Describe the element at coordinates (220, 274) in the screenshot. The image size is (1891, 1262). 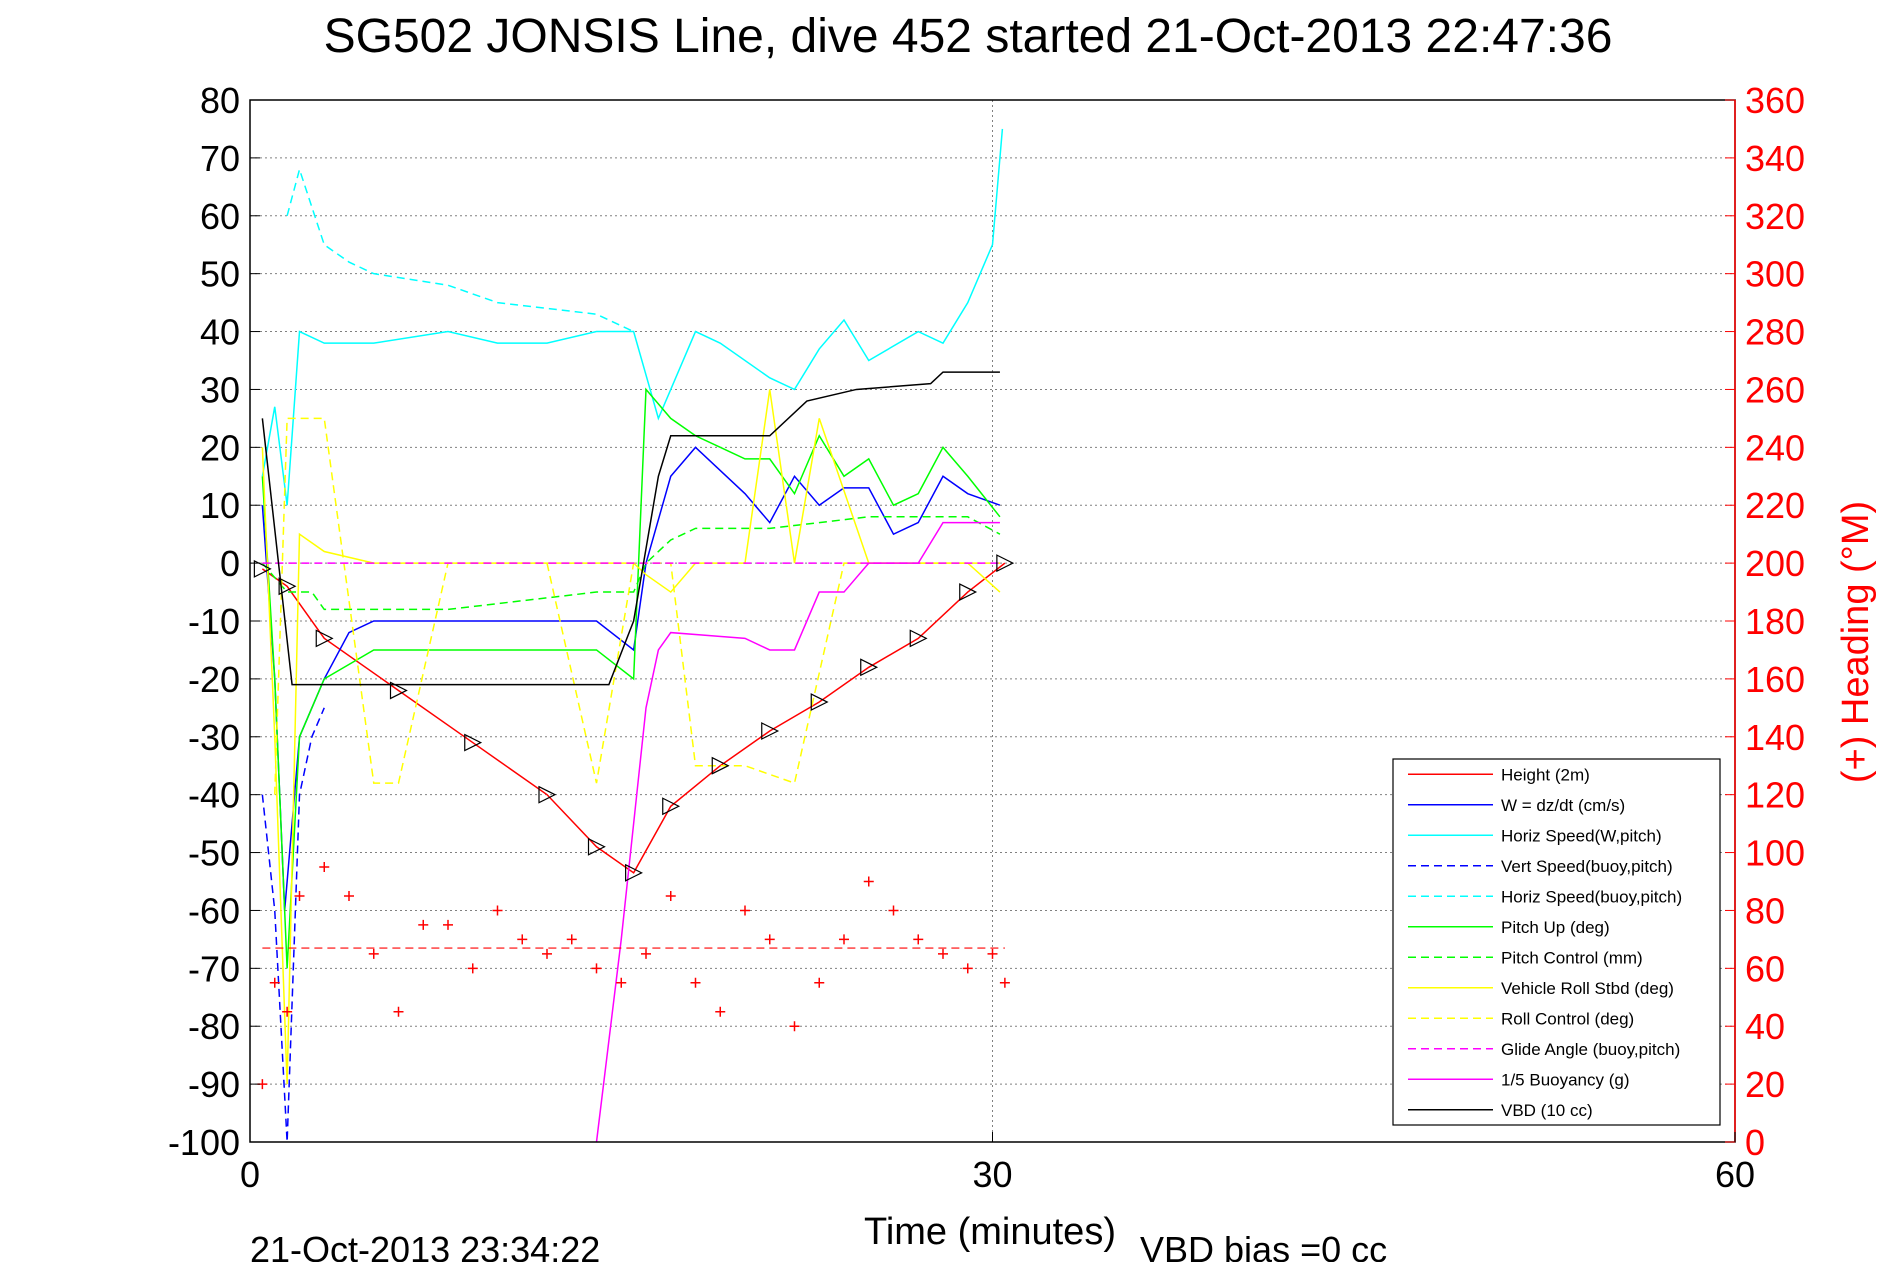
I see `y-tick-label: 50` at that location.